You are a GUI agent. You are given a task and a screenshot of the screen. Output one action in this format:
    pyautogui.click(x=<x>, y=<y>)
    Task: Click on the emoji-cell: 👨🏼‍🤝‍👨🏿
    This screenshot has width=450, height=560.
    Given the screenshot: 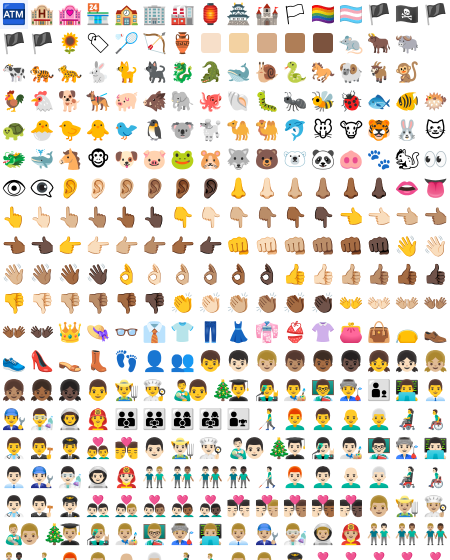 What is the action you would take?
    pyautogui.click(x=14, y=554)
    